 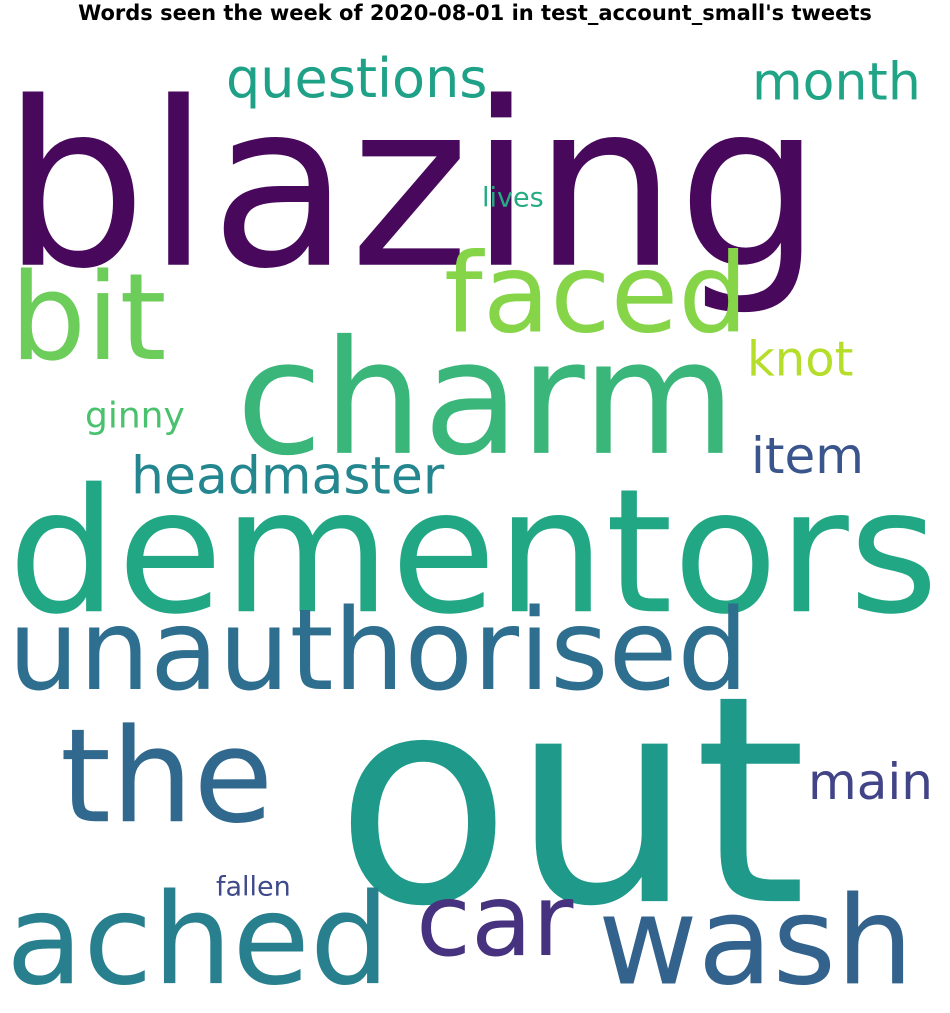 I want to click on word-month: month, so click(x=836, y=82).